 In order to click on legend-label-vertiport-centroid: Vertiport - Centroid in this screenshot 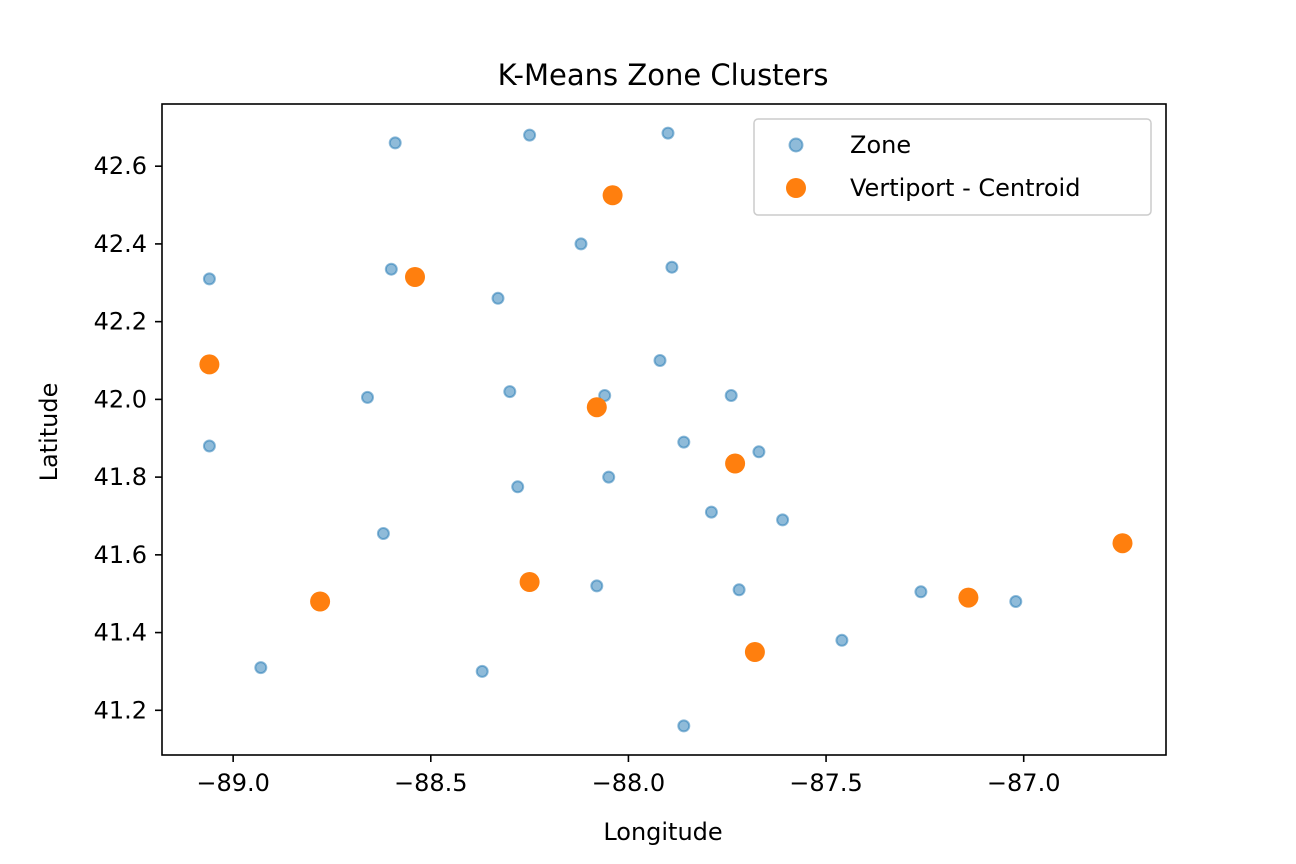, I will do `click(965, 188)`.